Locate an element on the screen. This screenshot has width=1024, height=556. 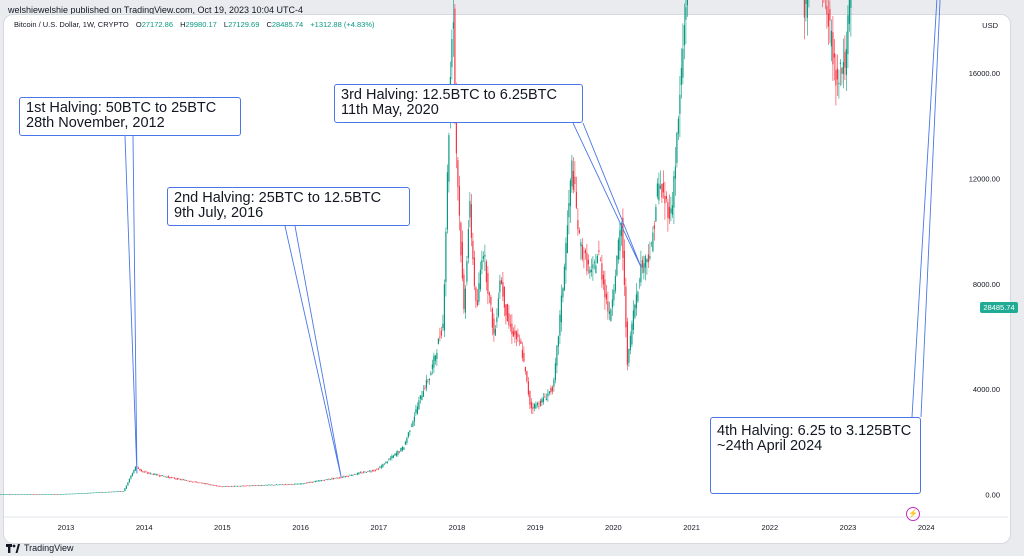
footer-brand: TradingView is located at coordinates (40, 548).